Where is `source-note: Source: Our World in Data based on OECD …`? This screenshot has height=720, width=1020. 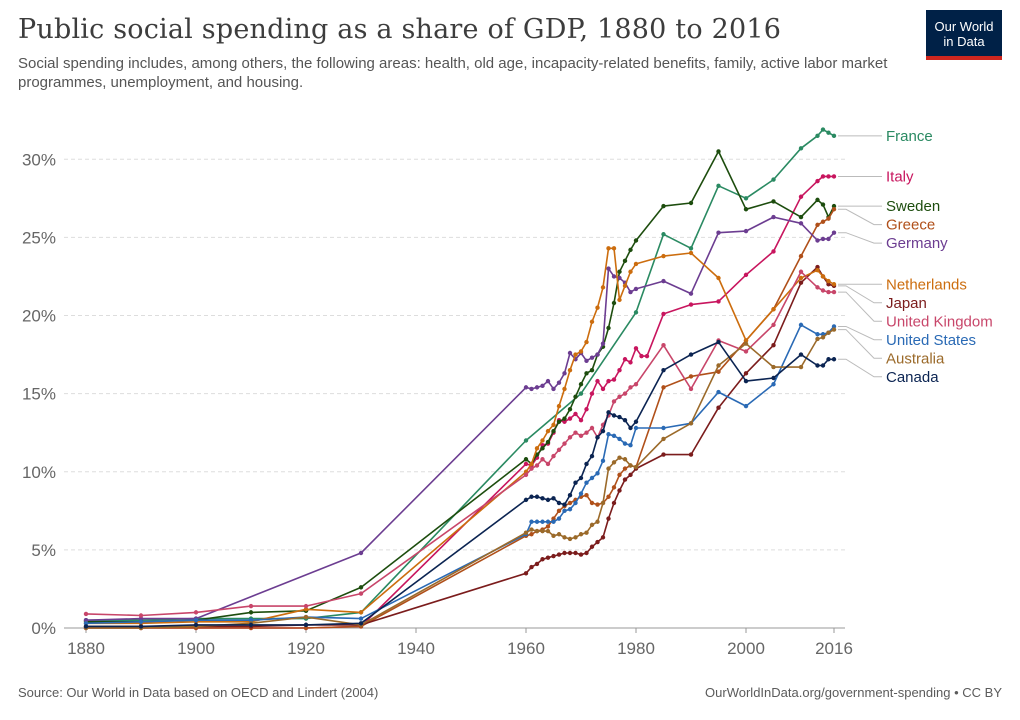 source-note: Source: Our World in Data based on OECD … is located at coordinates (198, 692).